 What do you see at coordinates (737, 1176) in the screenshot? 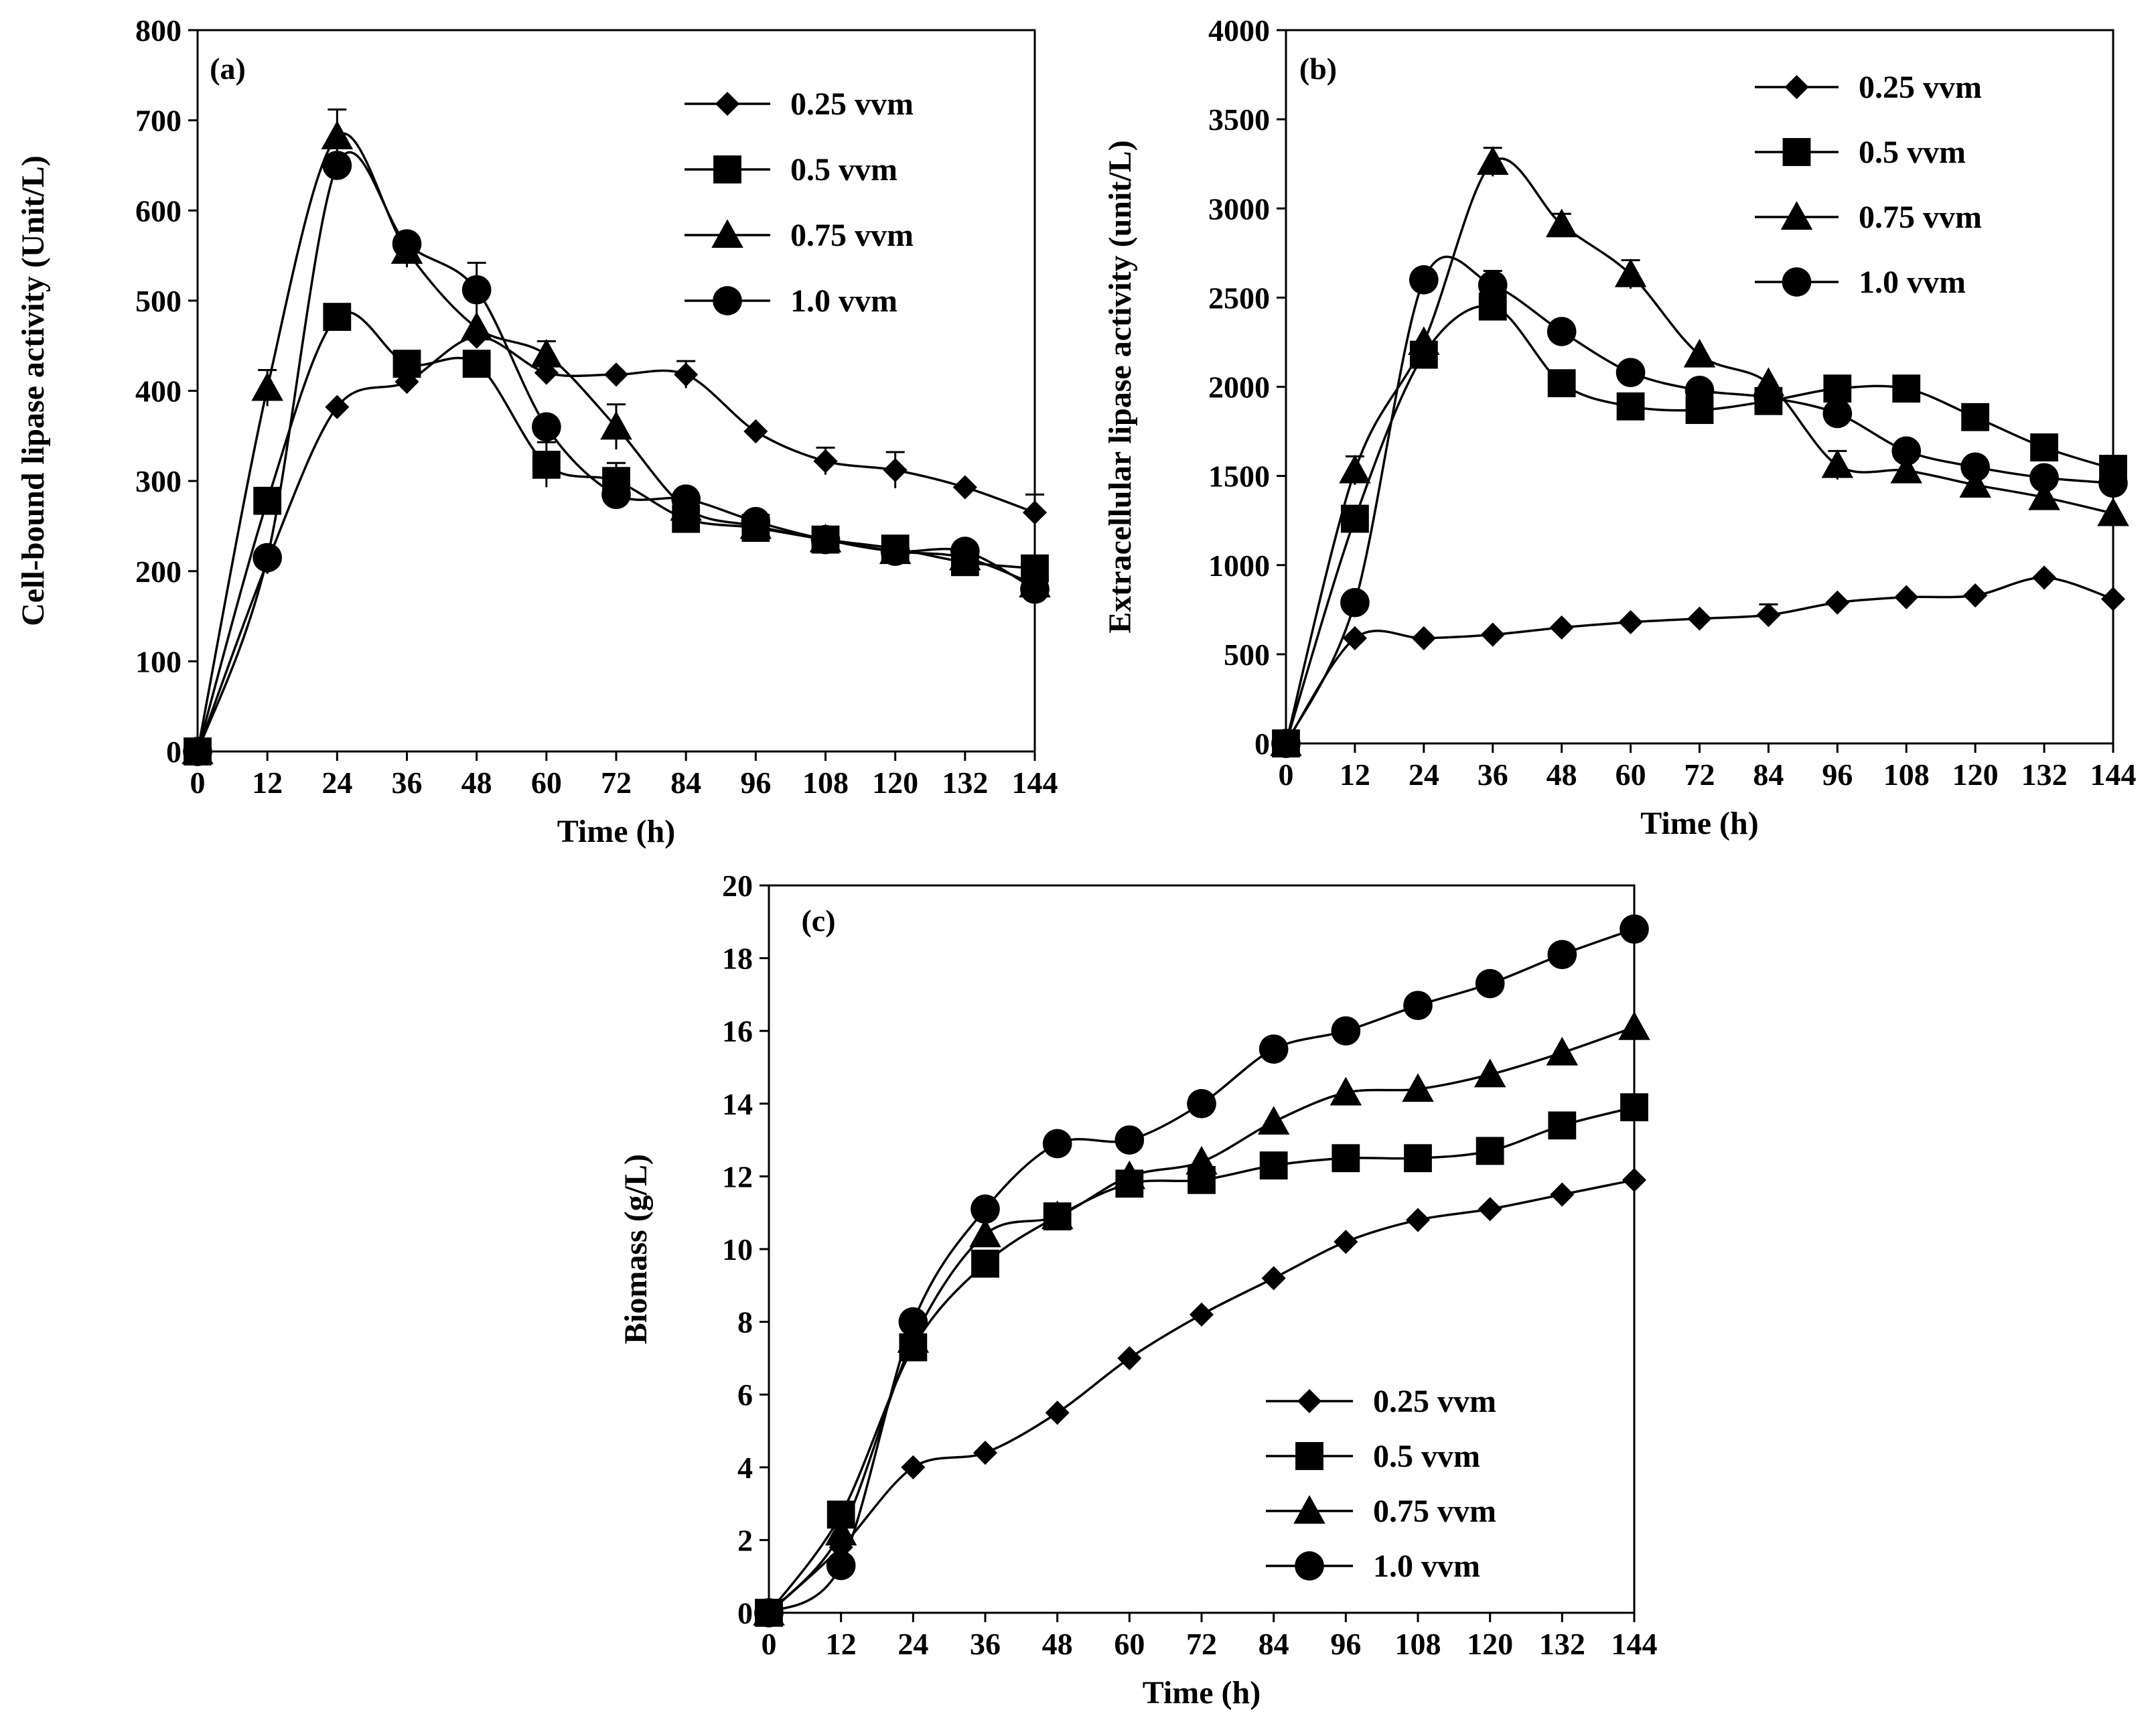
I see `y-tick-label: 12` at bounding box center [737, 1176].